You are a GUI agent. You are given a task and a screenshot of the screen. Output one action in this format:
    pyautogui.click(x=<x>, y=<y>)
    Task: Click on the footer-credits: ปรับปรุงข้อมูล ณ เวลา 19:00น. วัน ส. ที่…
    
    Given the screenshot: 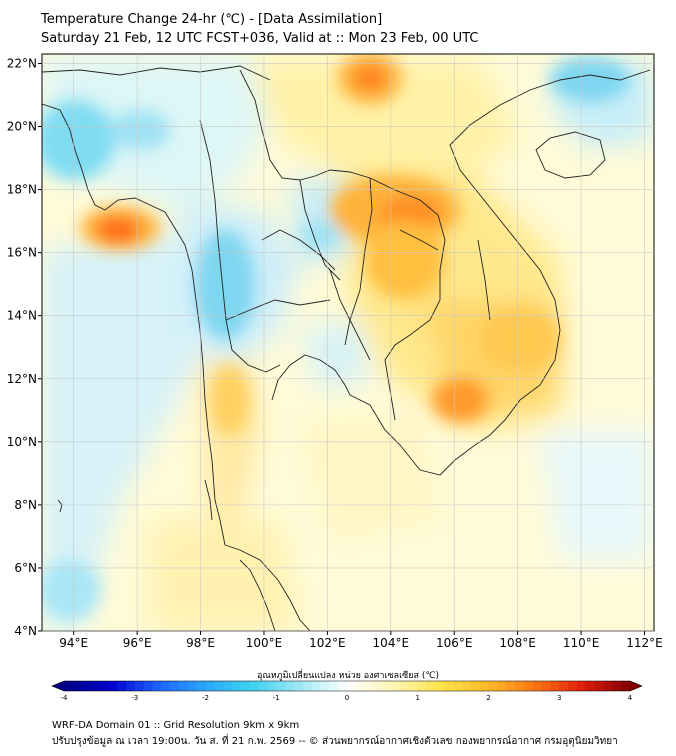 What is the action you would take?
    pyautogui.click(x=335, y=741)
    